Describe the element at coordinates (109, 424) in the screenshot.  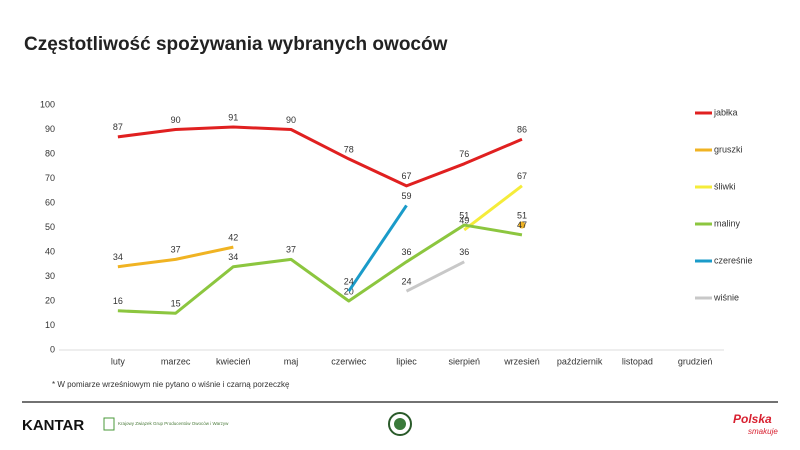
I see `logo-partner-icon` at that location.